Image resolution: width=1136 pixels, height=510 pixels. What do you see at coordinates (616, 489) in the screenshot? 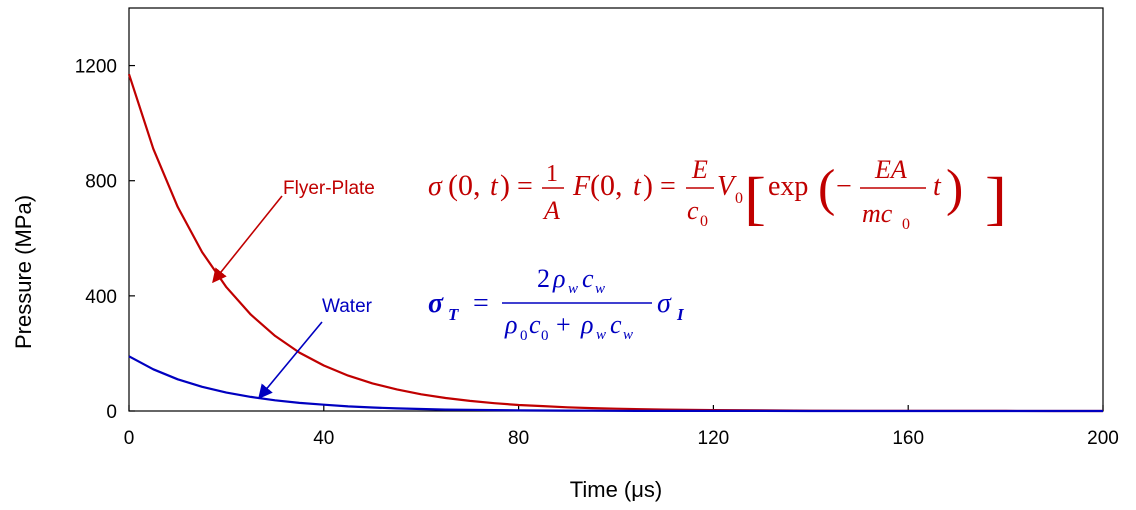
I see `x-axis-title: Time (μs)` at bounding box center [616, 489].